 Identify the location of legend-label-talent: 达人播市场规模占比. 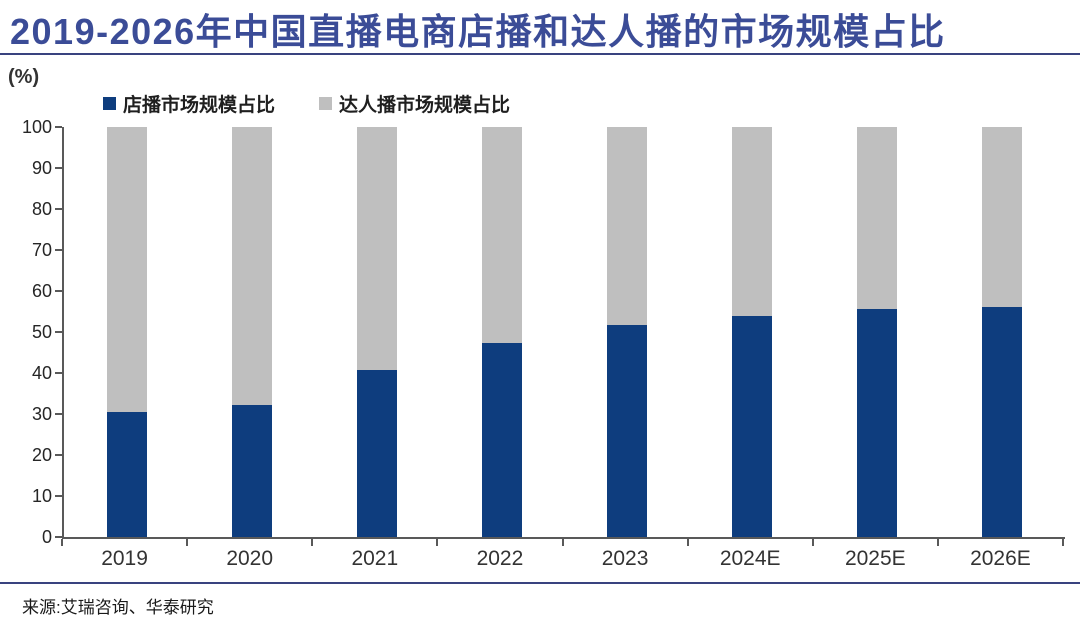
(425, 105).